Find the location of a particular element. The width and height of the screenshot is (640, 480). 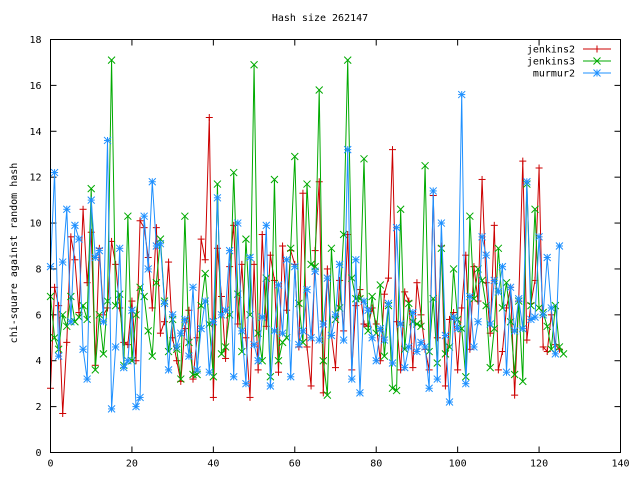

y-tick-label: 4 is located at coordinates (38, 361).